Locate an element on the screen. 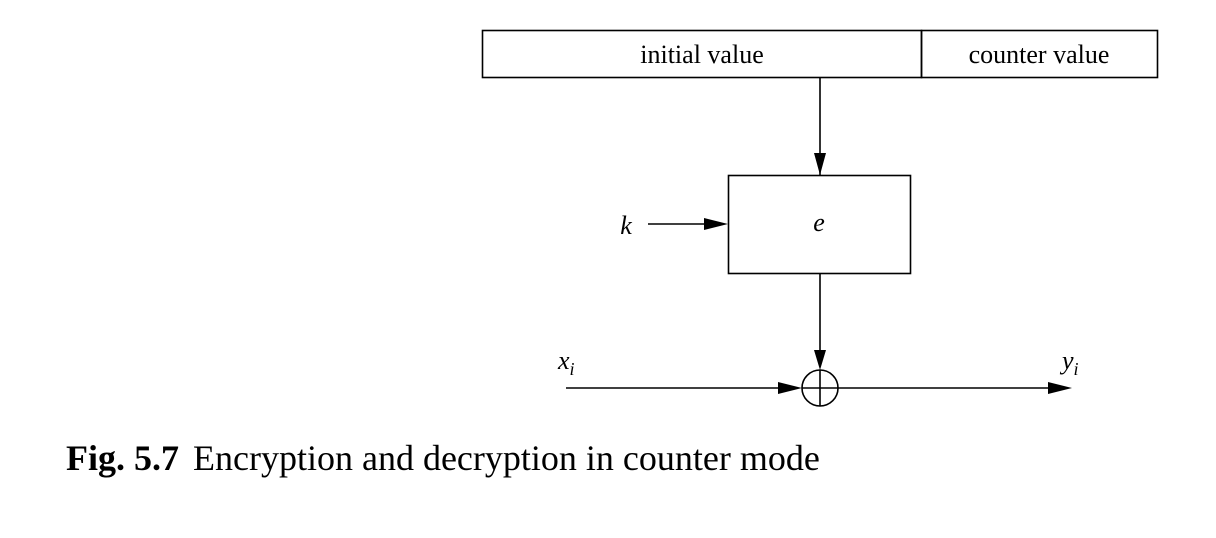 Image resolution: width=1216 pixels, height=538 pixels. ciphertext-subscript: i is located at coordinates (1076, 369).